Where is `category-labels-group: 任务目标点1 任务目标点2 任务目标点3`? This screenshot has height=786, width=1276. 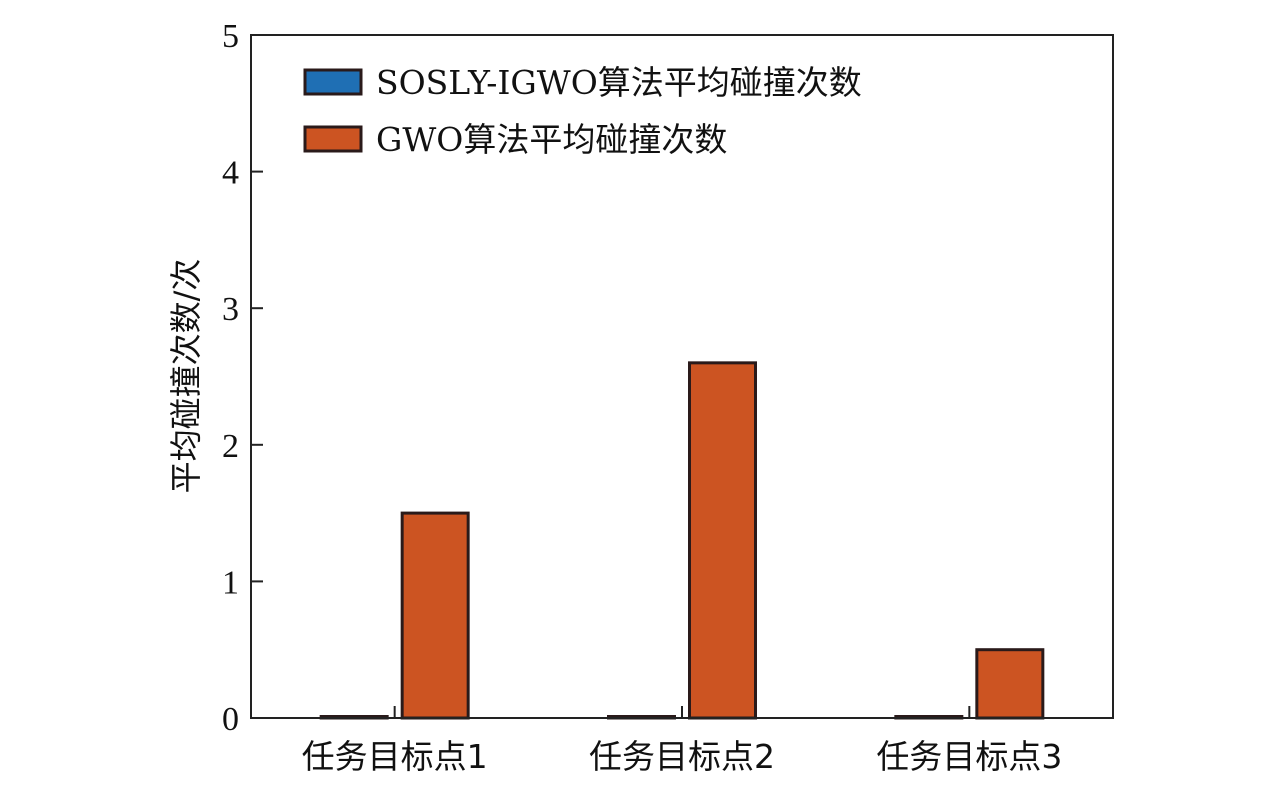
category-labels-group: 任务目标点1 任务目标点2 任务目标点3 is located at coordinates (682, 741).